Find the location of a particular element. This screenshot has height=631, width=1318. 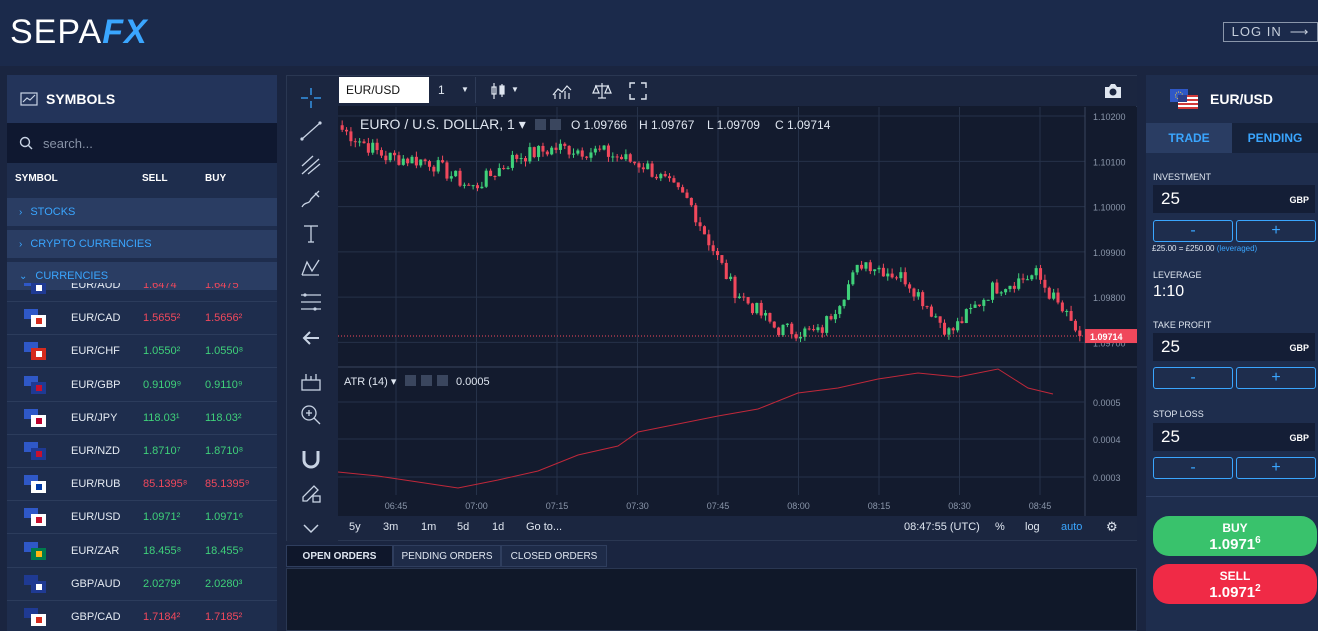

col-symbol: SYMBOL is located at coordinates (36, 178).